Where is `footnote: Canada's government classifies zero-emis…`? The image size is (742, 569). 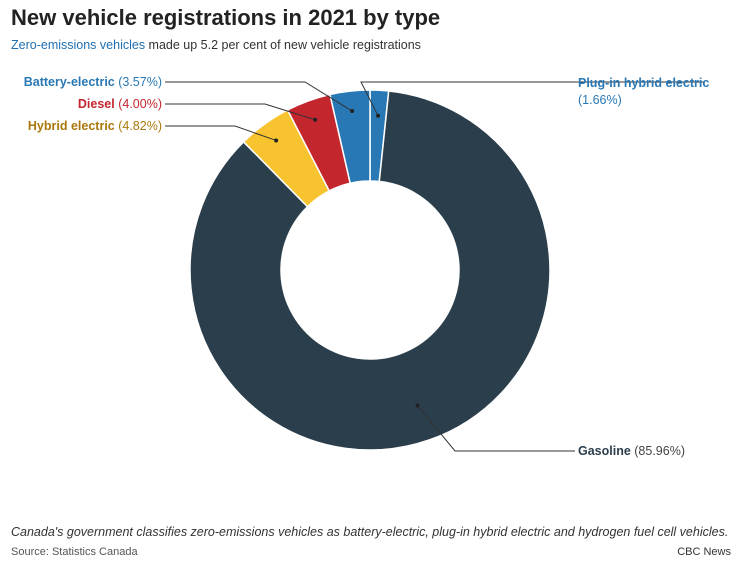 footnote: Canada's government classifies zero-emis… is located at coordinates (370, 532).